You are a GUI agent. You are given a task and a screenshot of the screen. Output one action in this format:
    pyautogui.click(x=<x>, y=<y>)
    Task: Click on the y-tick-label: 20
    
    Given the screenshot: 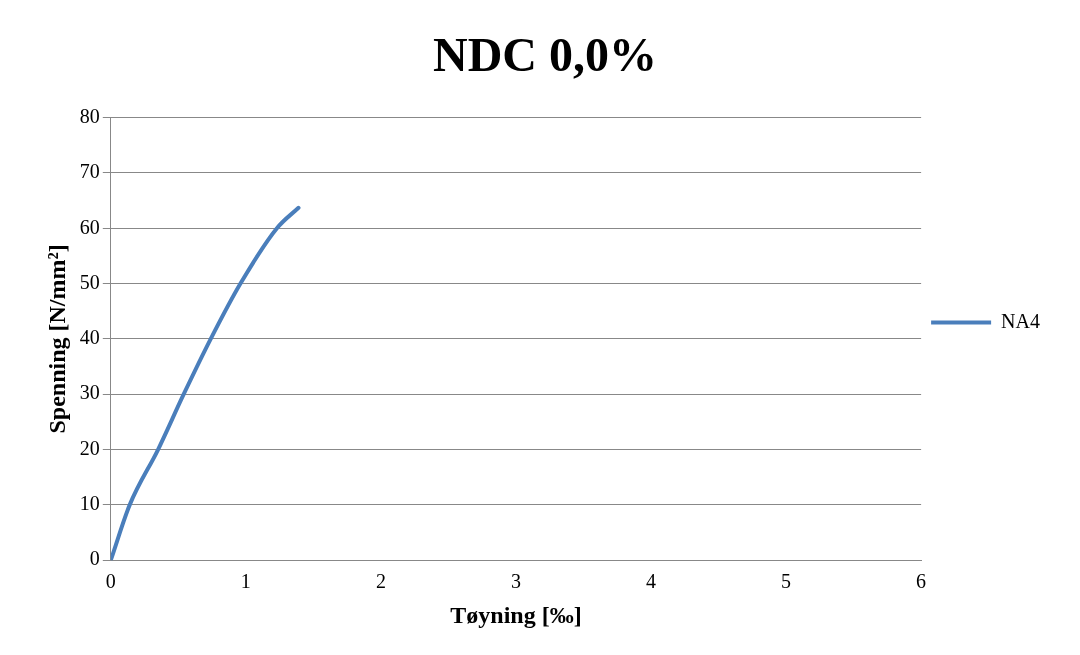 What is the action you would take?
    pyautogui.click(x=89, y=447)
    